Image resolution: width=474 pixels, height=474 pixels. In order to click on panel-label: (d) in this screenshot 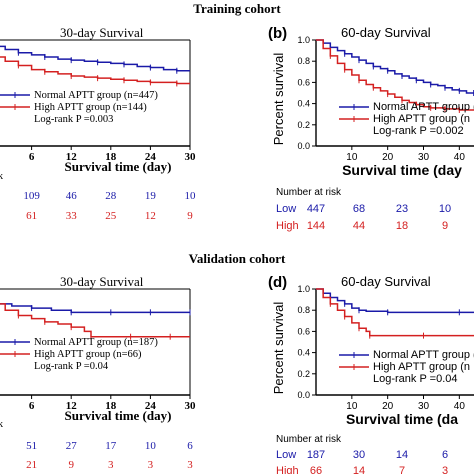, I will do `click(277, 282)`.